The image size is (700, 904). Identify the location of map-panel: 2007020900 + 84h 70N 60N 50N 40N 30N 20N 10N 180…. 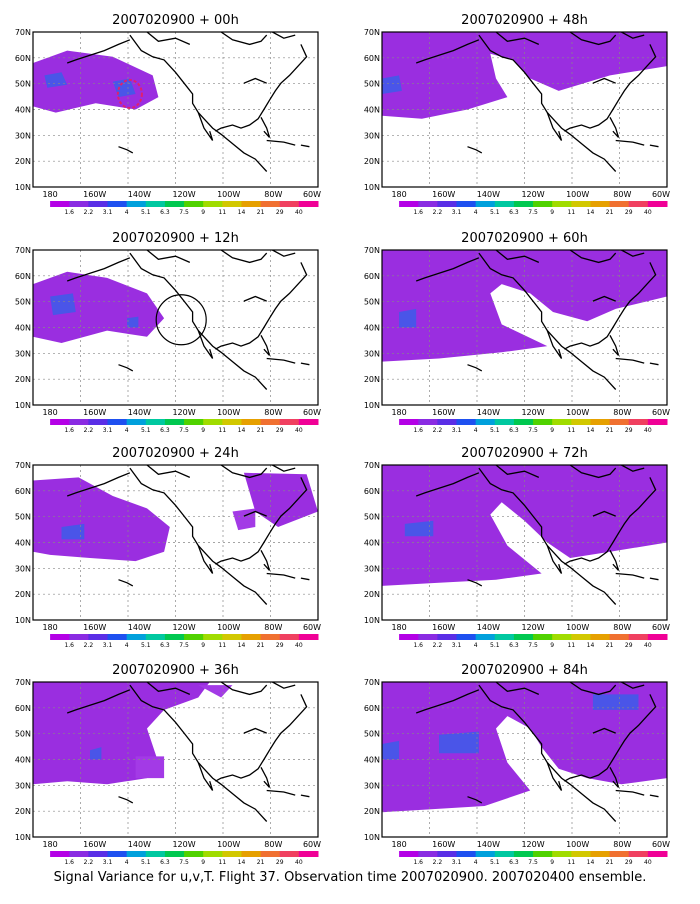
(517, 764).